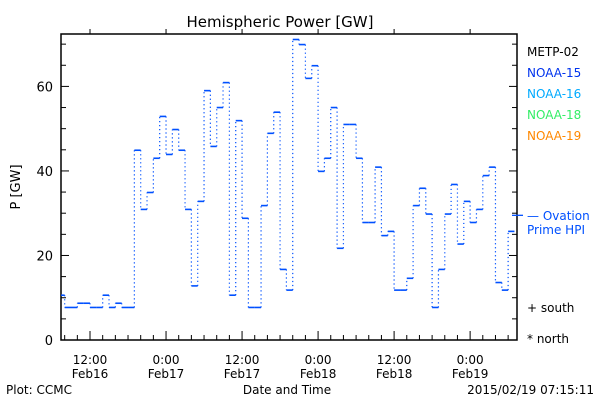 Image resolution: width=600 pixels, height=404 pixels. Describe the element at coordinates (550, 308) in the screenshot. I see `south-marker-legend: + south` at that location.